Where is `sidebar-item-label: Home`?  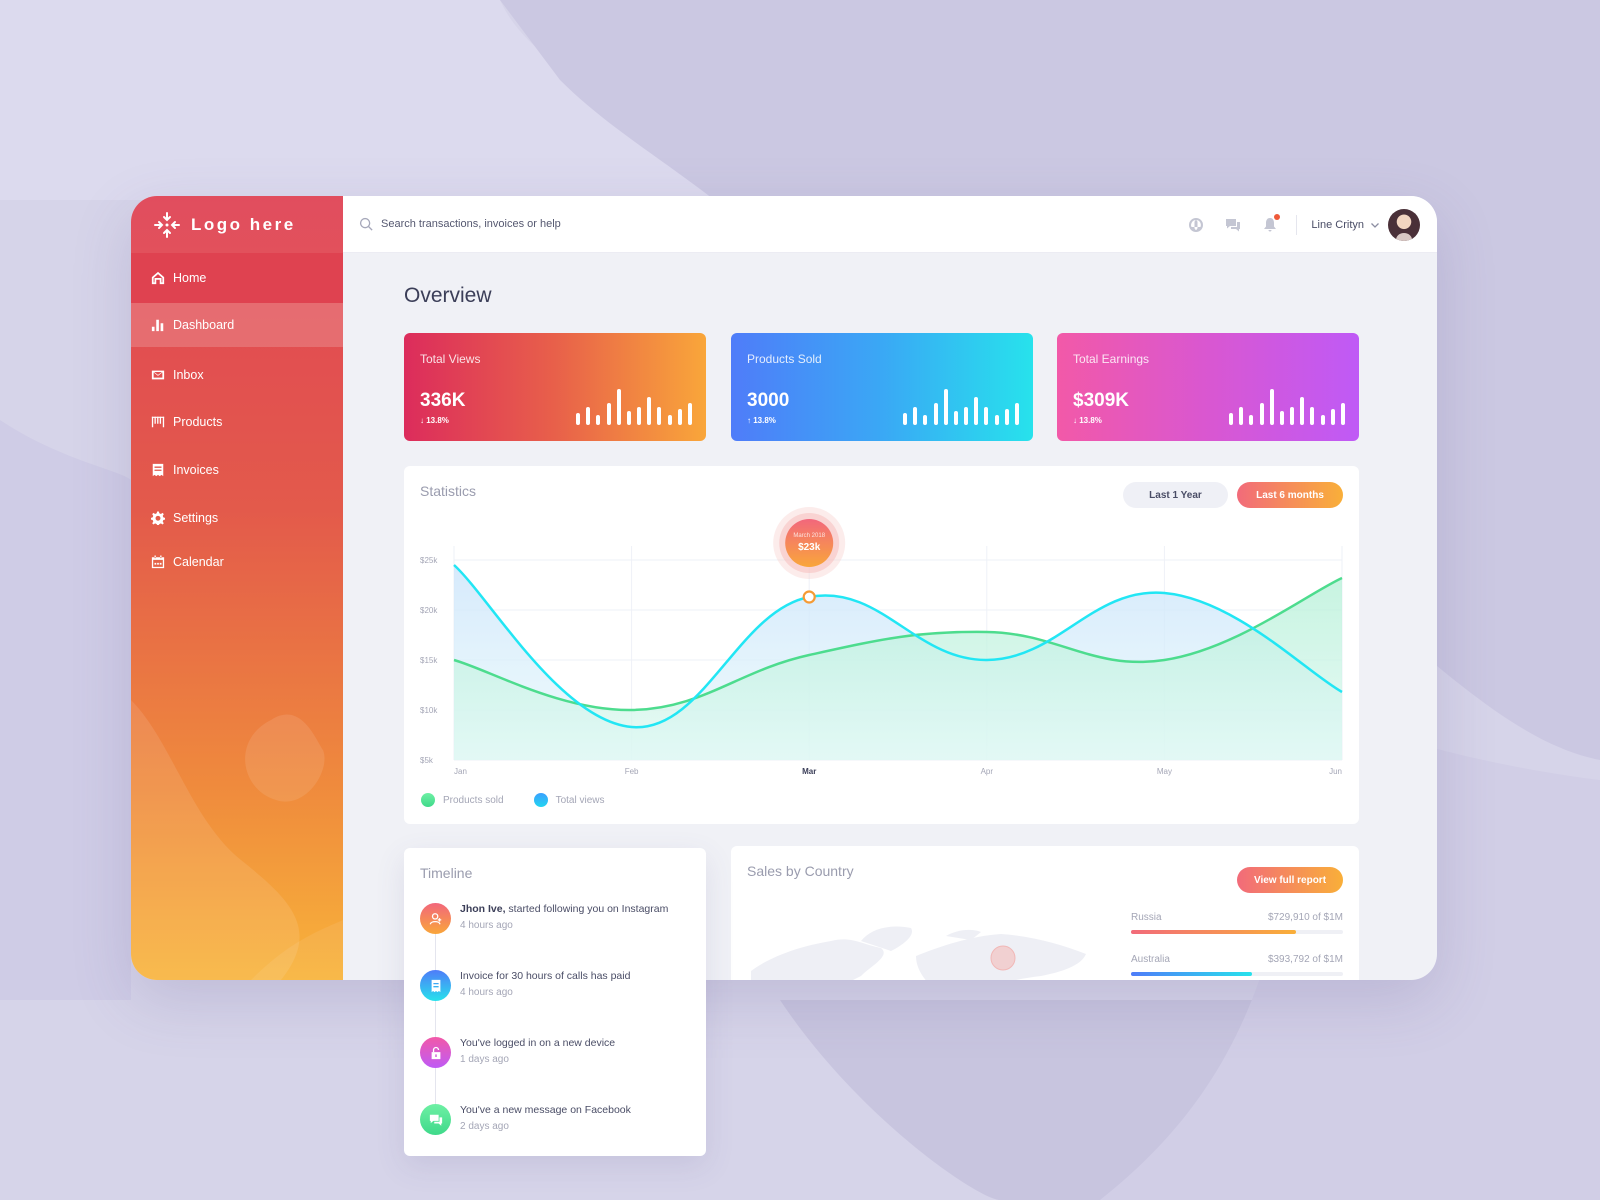 sidebar-item-label: Home is located at coordinates (190, 278).